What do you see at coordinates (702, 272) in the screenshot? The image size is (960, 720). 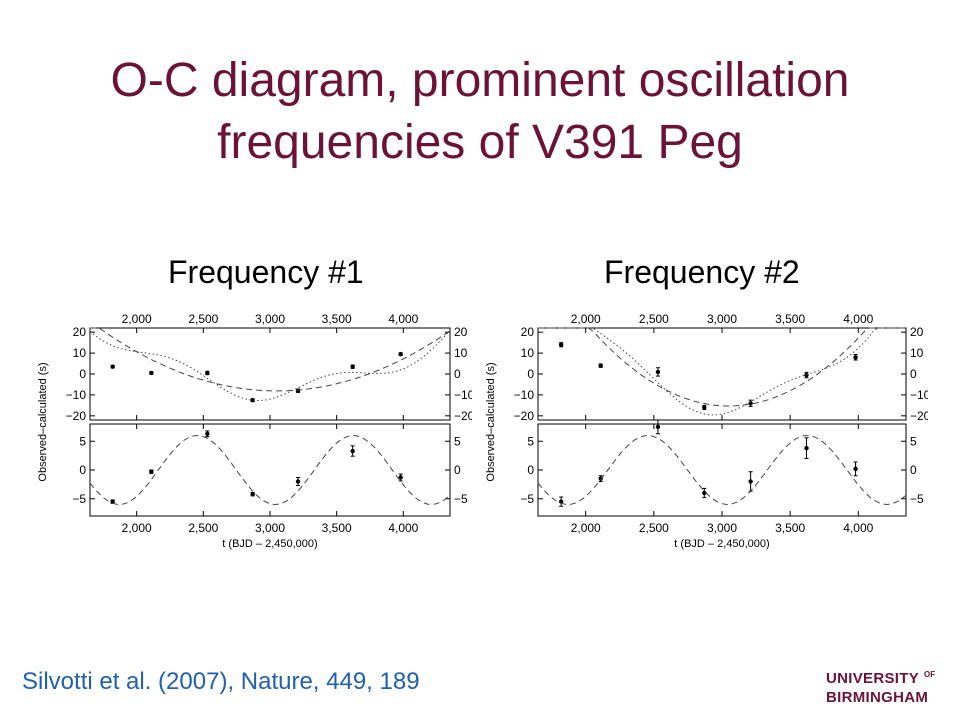 I see `frequency-2-label: Frequency #2` at bounding box center [702, 272].